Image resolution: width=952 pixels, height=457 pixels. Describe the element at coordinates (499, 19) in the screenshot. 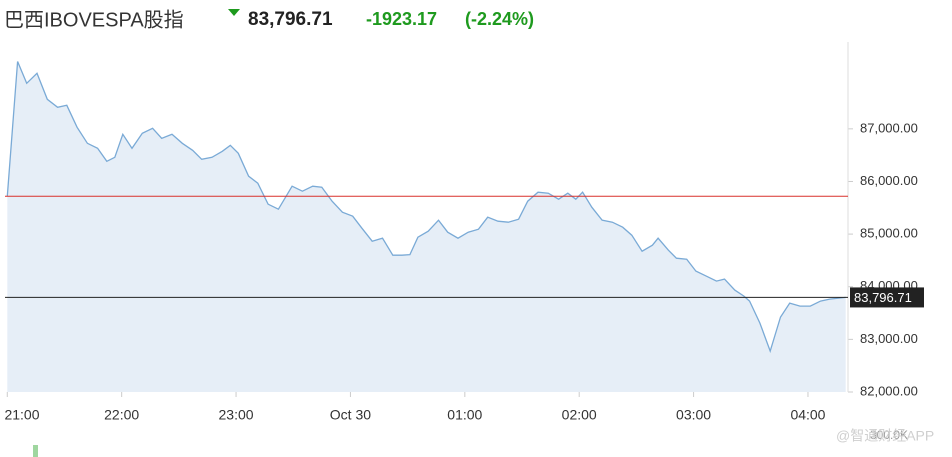

I see `change-percent: (-2.24%)` at that location.